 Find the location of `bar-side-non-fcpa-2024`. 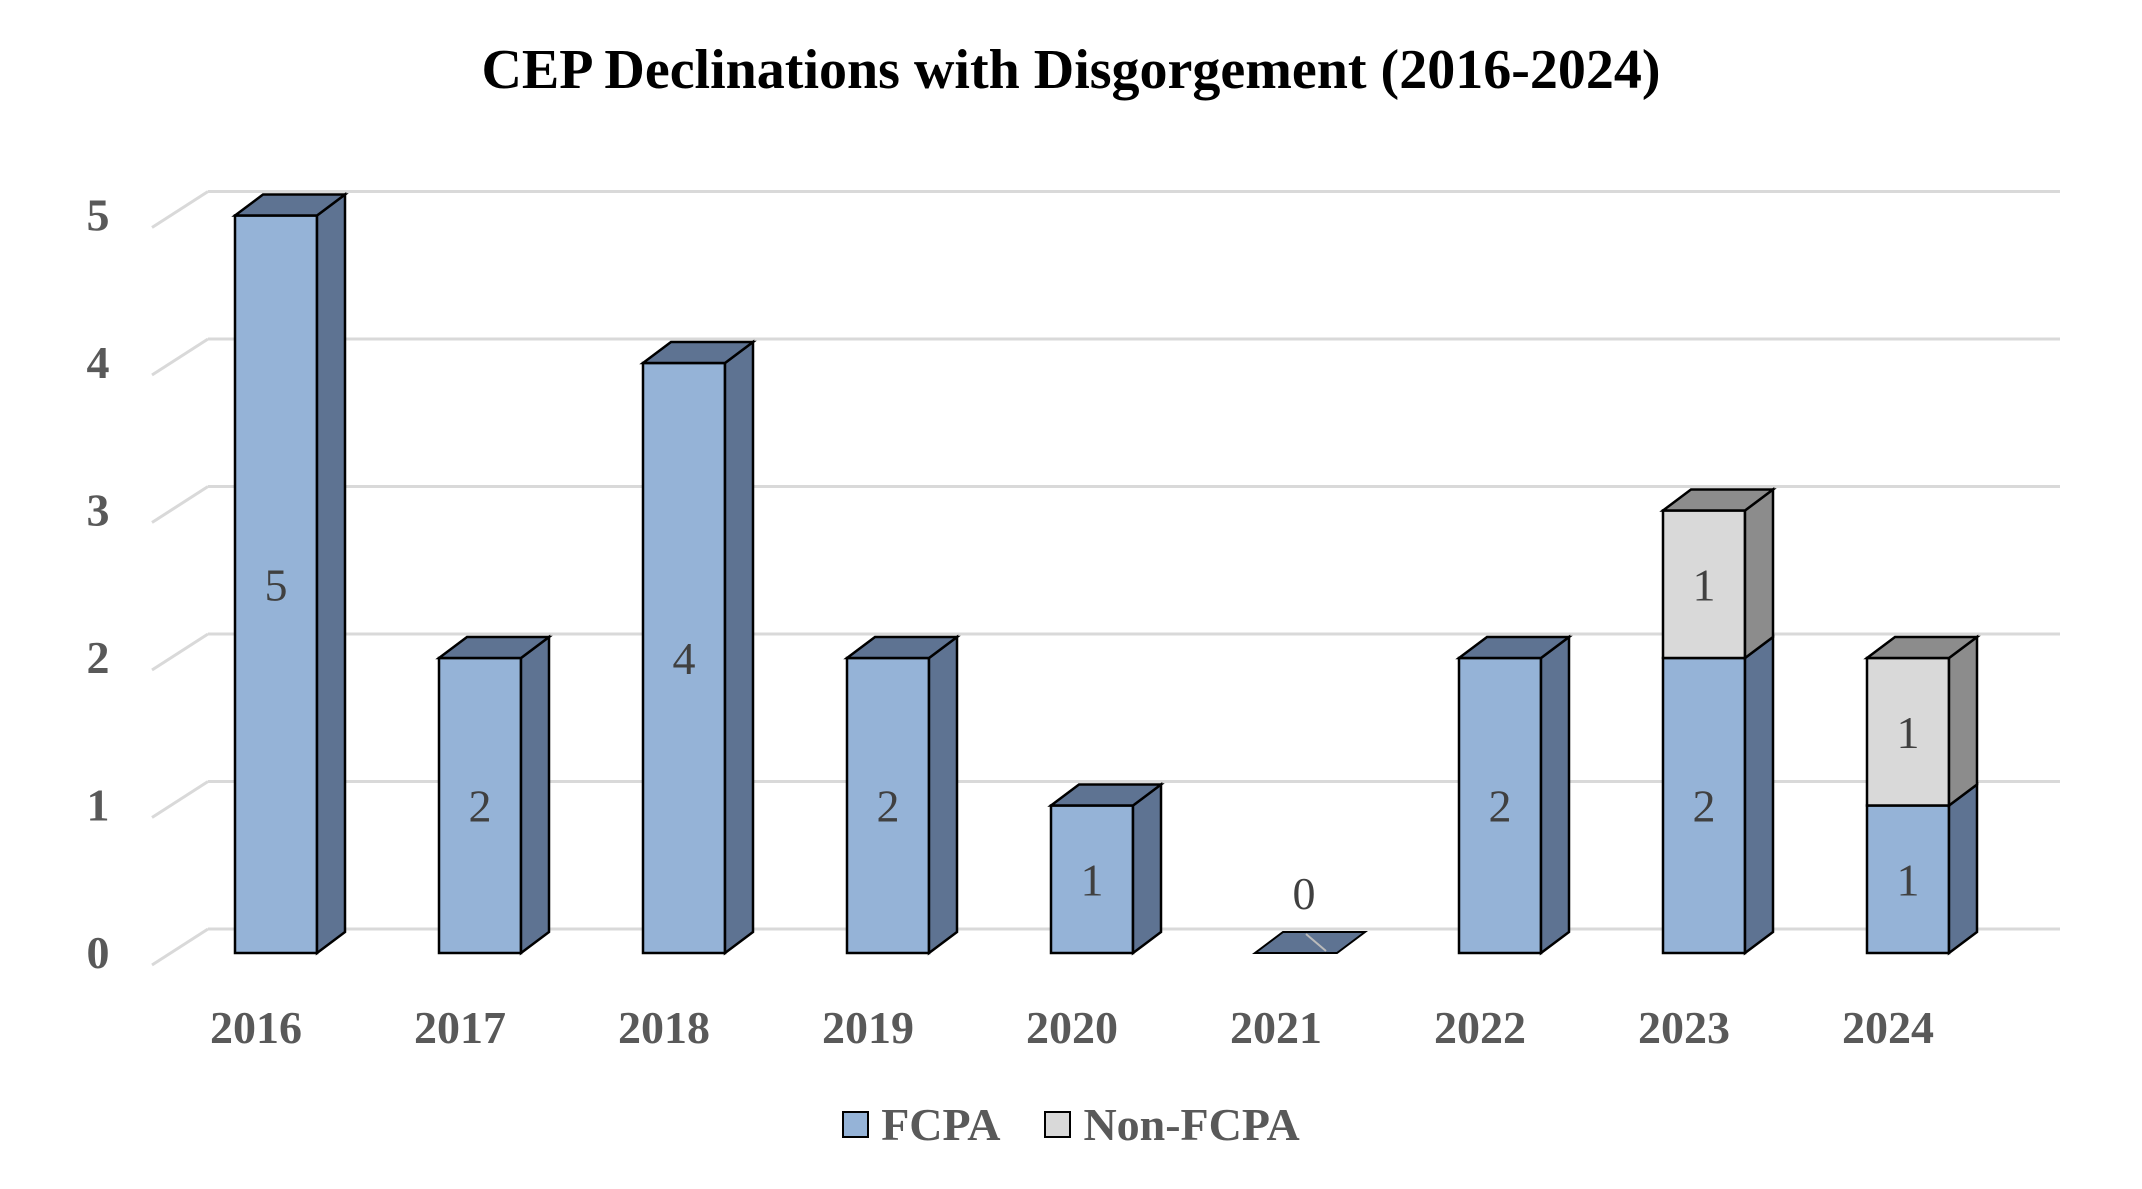

bar-side-non-fcpa-2024 is located at coordinates (1963, 721).